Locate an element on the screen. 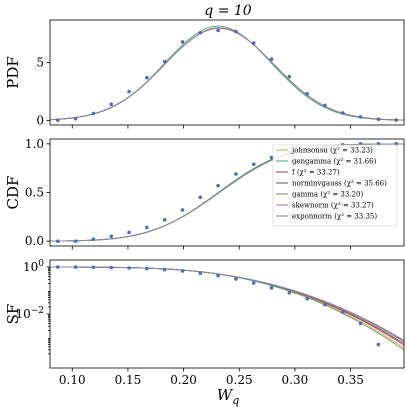 The width and height of the screenshot is (407, 407). cdf-y-tick-label: 1.0 is located at coordinates (34, 144).